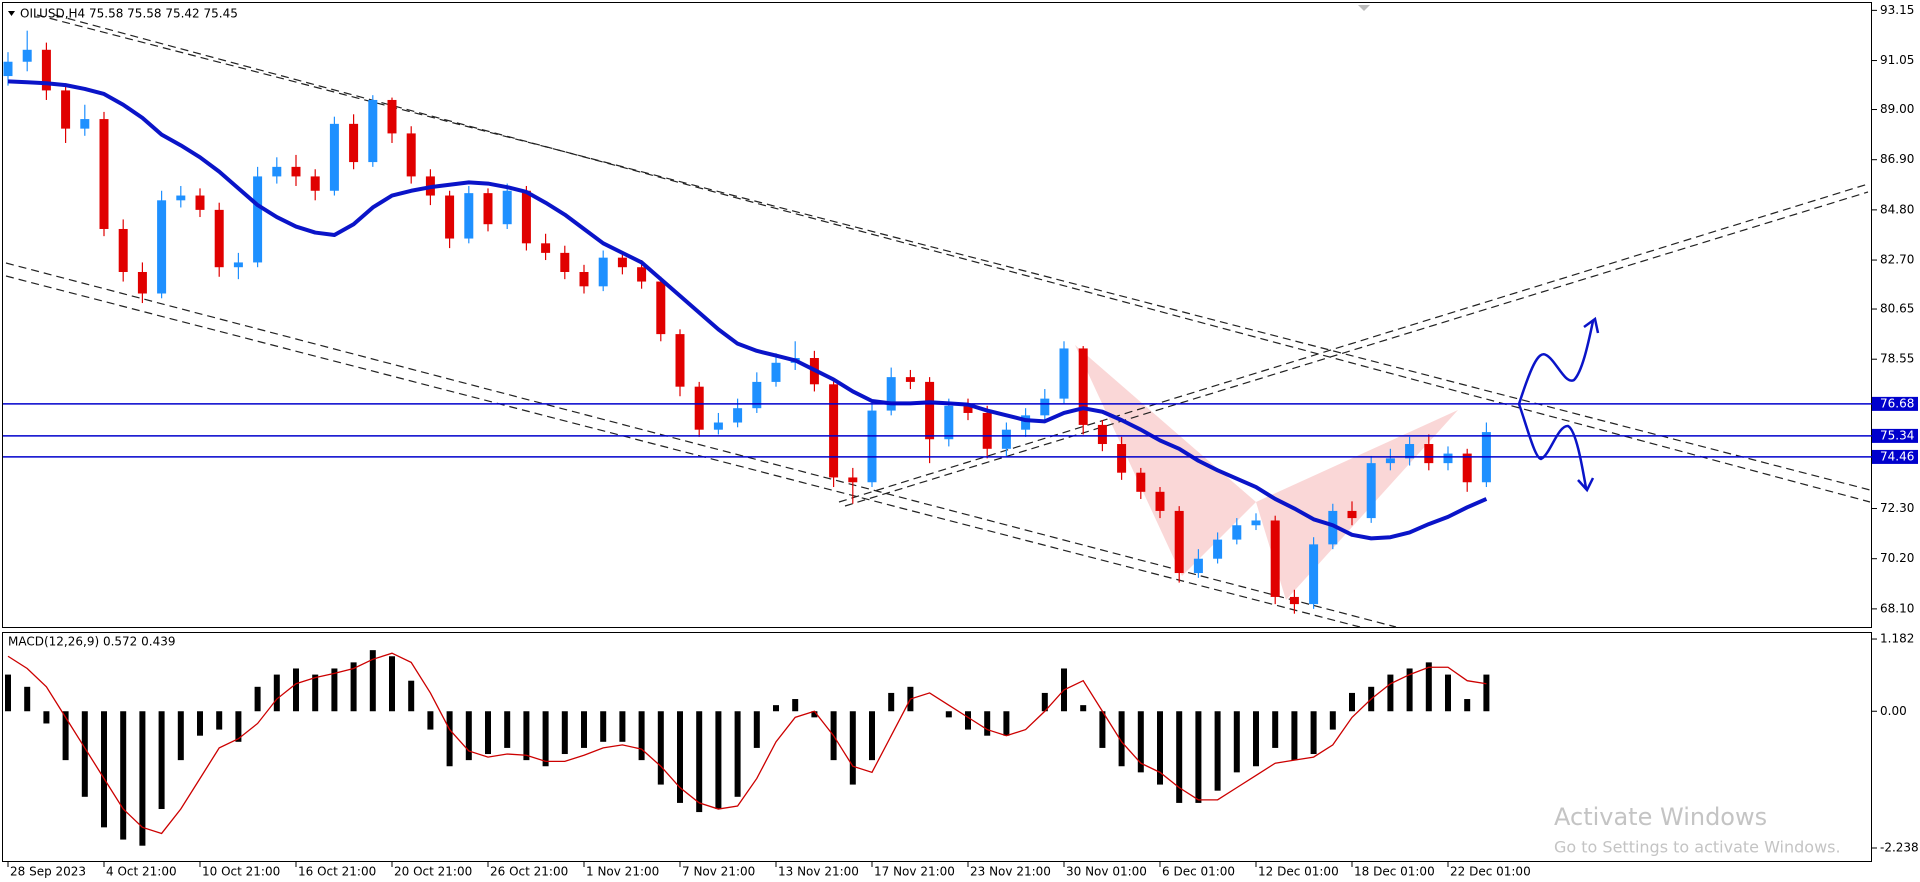 Image resolution: width=1920 pixels, height=882 pixels. I want to click on y-tick-label: 89.00, so click(1897, 109).